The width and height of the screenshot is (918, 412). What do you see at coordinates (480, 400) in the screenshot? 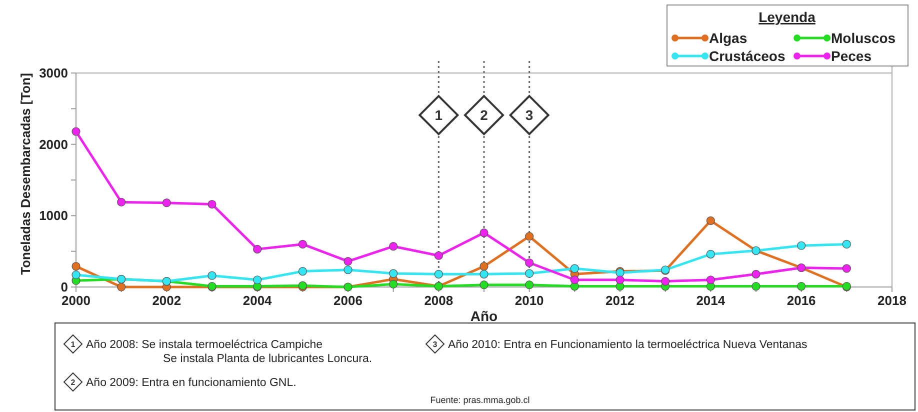
I see `source-note: Fuente: pras.mma.gob.cl` at bounding box center [480, 400].